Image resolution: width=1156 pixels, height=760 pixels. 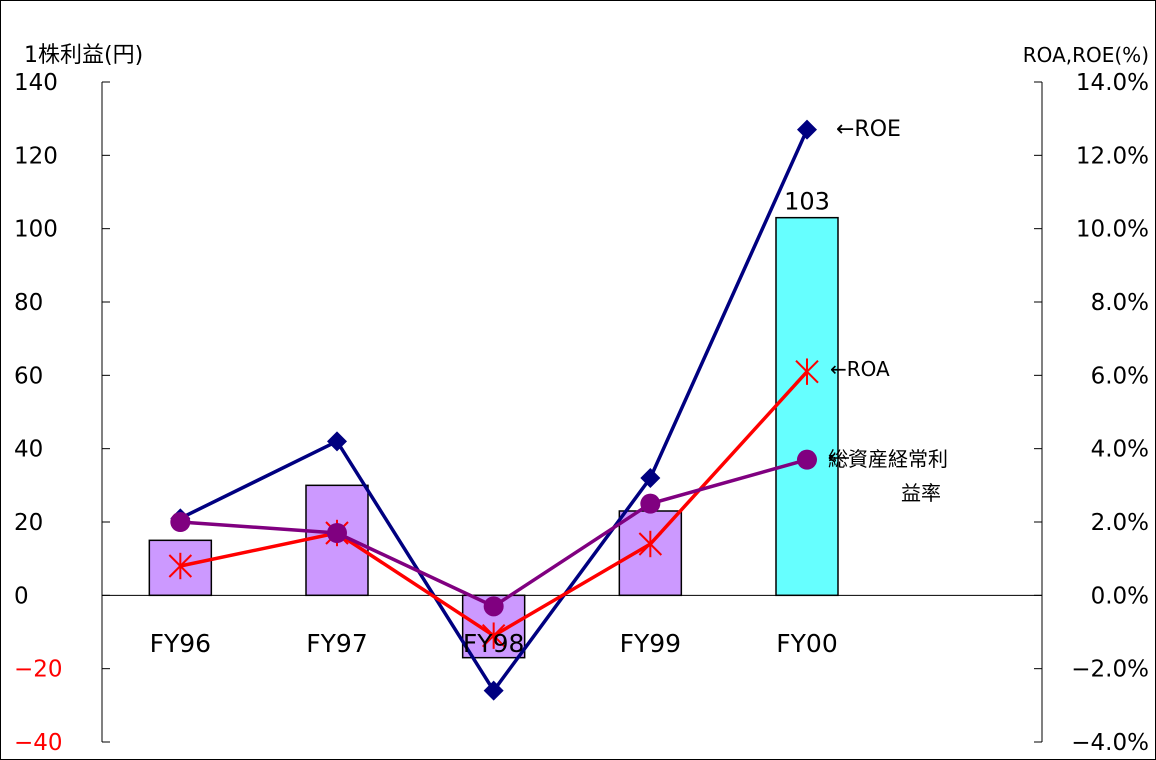 What do you see at coordinates (1120, 596) in the screenshot?
I see `right-tick-label: 0.0%` at bounding box center [1120, 596].